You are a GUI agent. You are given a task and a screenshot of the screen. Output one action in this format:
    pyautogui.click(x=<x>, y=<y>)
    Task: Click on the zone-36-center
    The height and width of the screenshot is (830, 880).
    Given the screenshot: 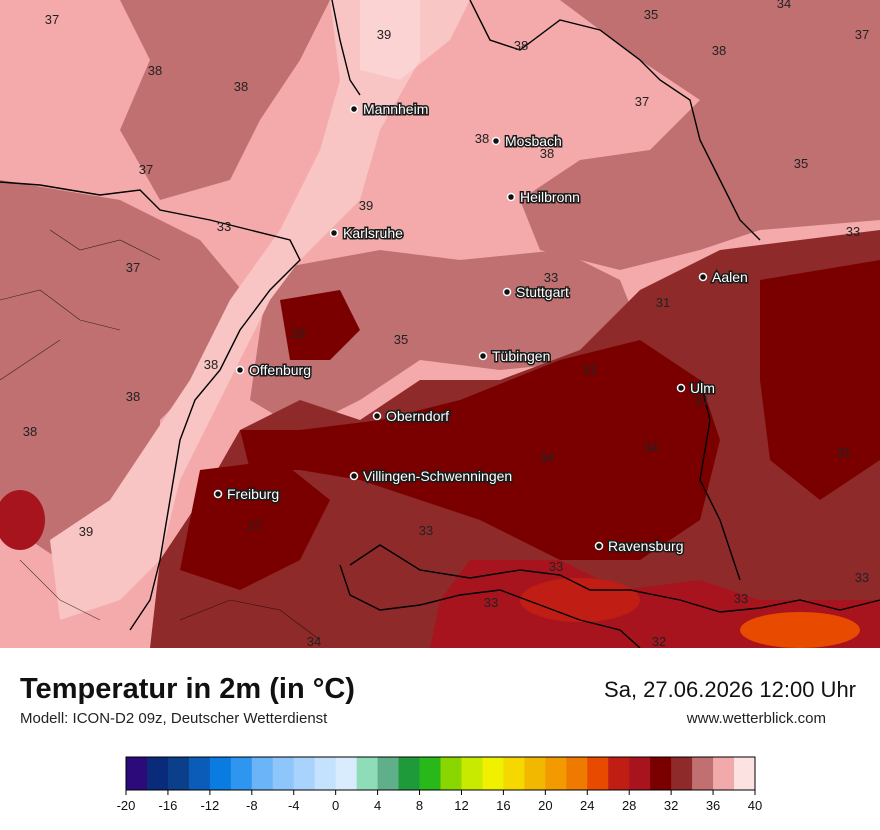 What is the action you would take?
    pyautogui.click(x=445, y=340)
    